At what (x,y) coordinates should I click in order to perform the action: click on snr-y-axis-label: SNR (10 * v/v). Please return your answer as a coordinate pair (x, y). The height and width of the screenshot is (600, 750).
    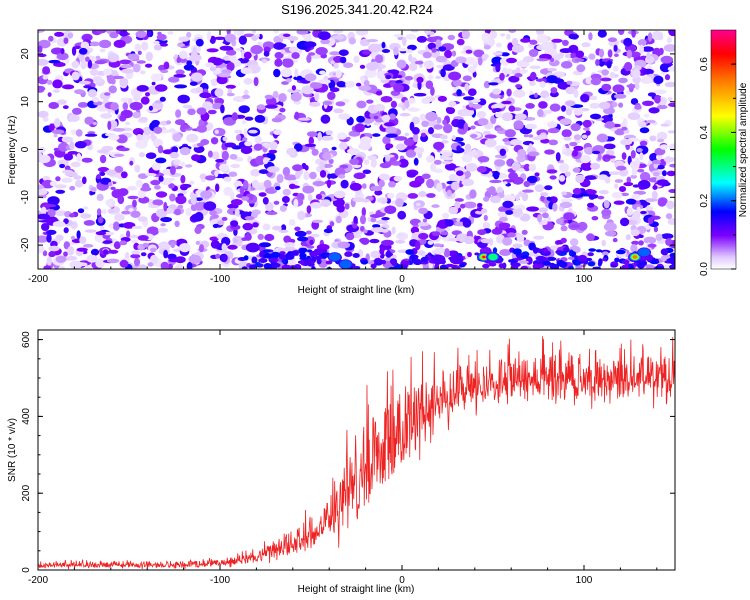
    Looking at the image, I should click on (12, 450).